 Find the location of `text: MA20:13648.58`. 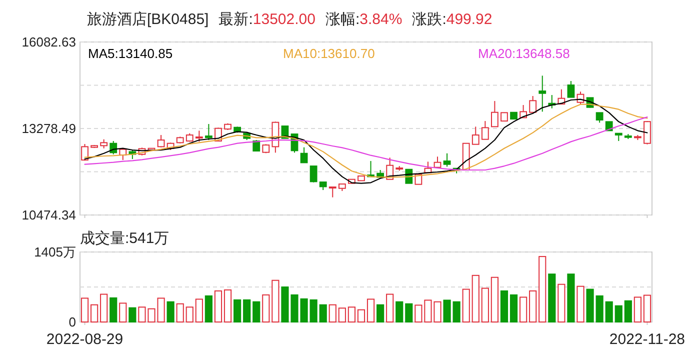

text: MA20:13648.58 is located at coordinates (524, 53).